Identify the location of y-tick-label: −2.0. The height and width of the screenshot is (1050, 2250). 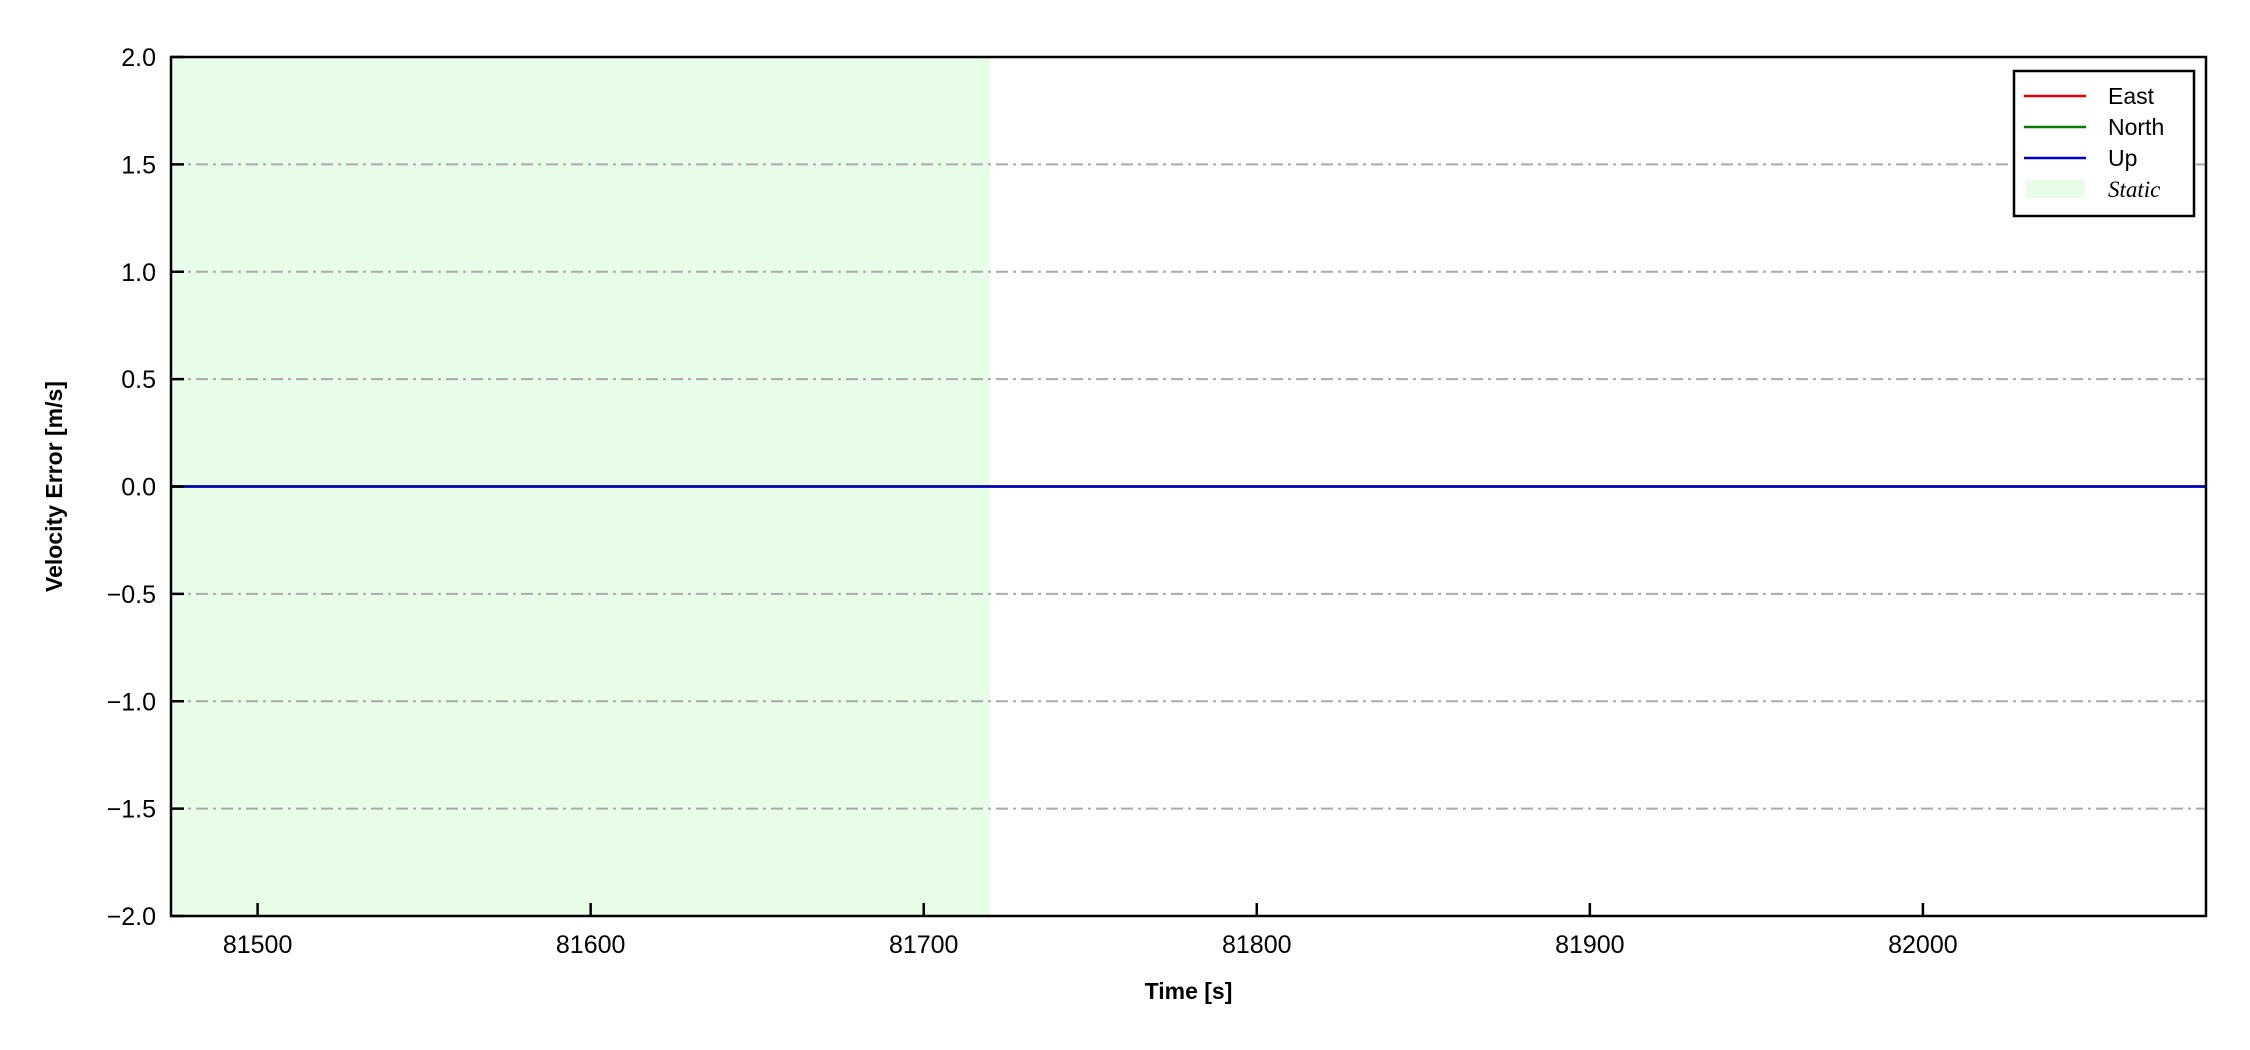
(131, 917).